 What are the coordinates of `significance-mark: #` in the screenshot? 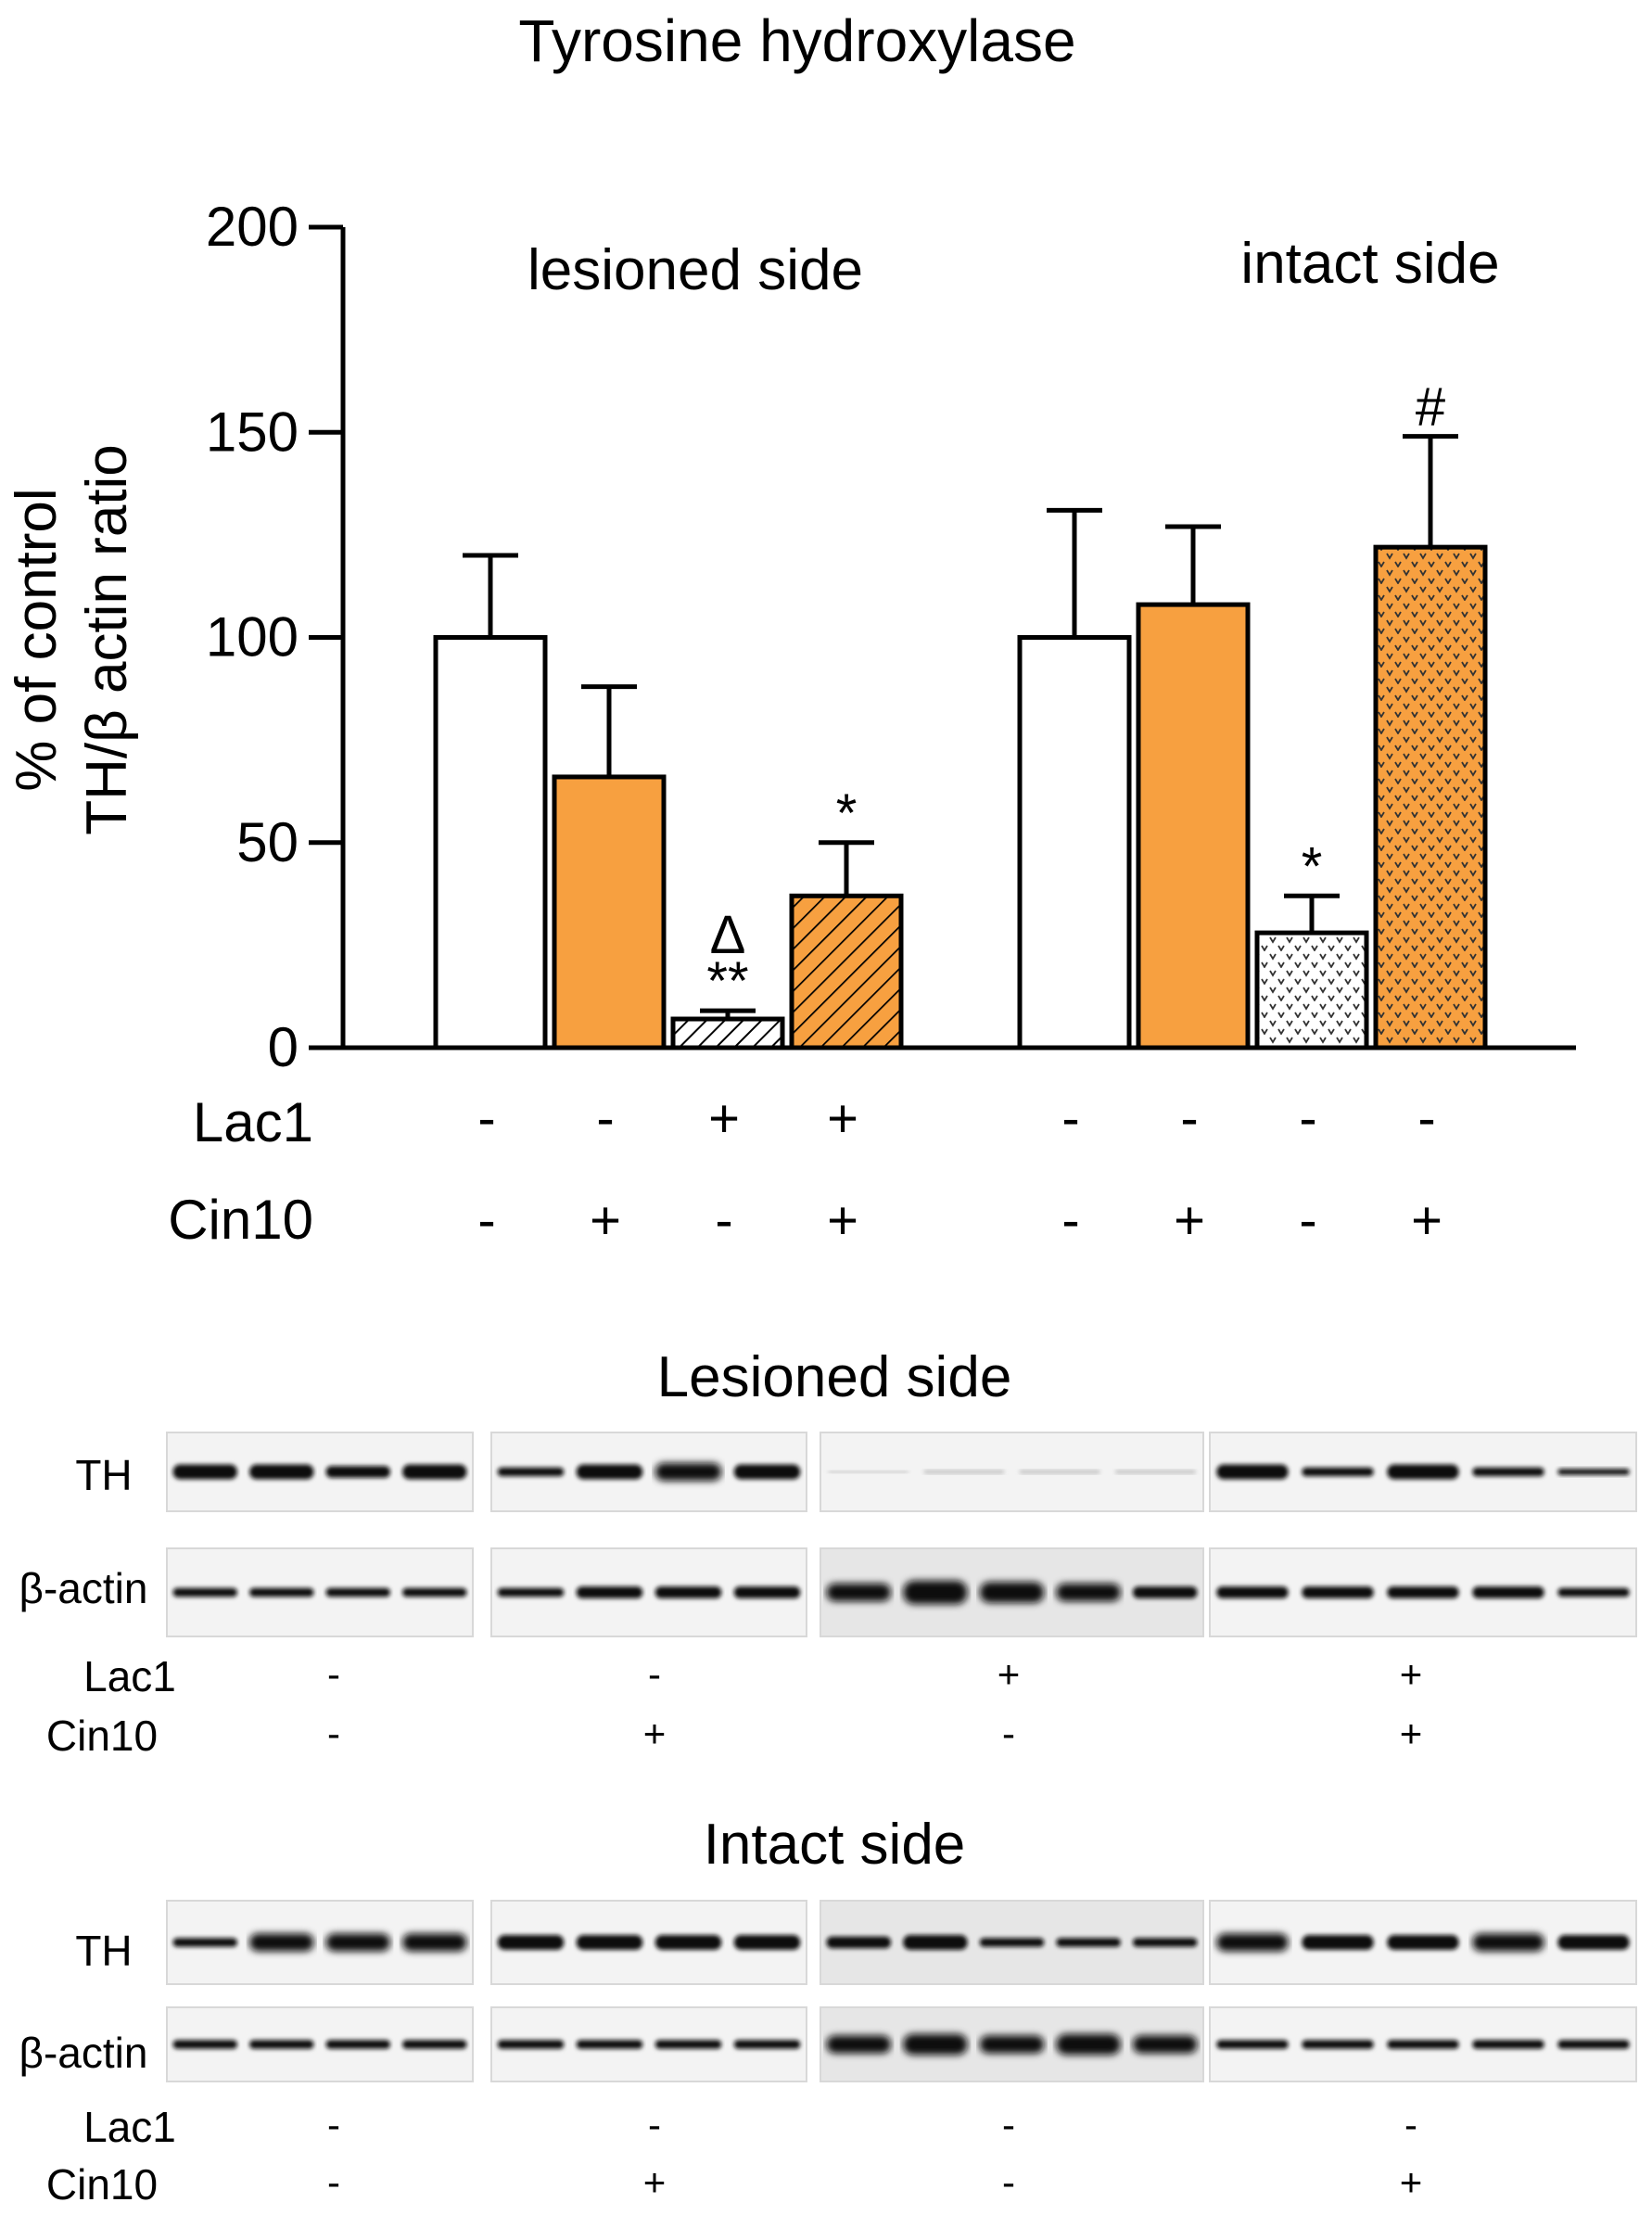 It's located at (1430, 407).